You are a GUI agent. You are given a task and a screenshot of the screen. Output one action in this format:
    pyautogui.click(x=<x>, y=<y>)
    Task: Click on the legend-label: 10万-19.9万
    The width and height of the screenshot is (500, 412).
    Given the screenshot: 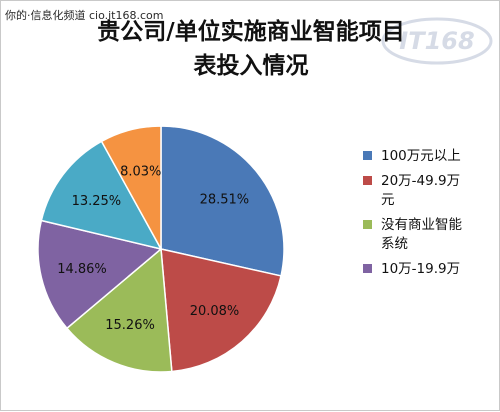 What is the action you would take?
    pyautogui.click(x=421, y=269)
    